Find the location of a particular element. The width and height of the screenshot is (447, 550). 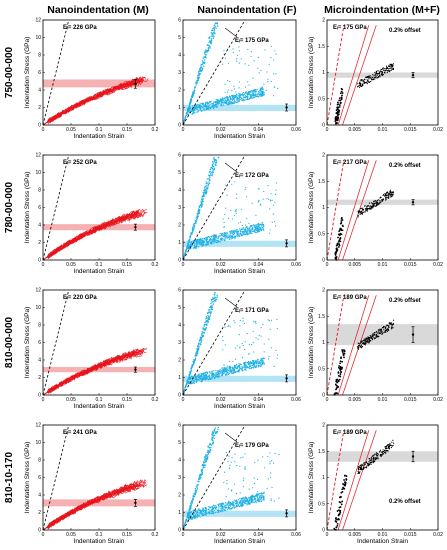

y-tick-label: 1 is located at coordinates (179, 378).